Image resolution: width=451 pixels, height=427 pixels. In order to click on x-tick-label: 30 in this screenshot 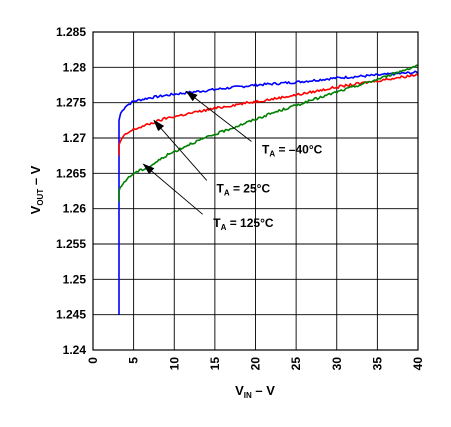, I will do `click(337, 364)`.